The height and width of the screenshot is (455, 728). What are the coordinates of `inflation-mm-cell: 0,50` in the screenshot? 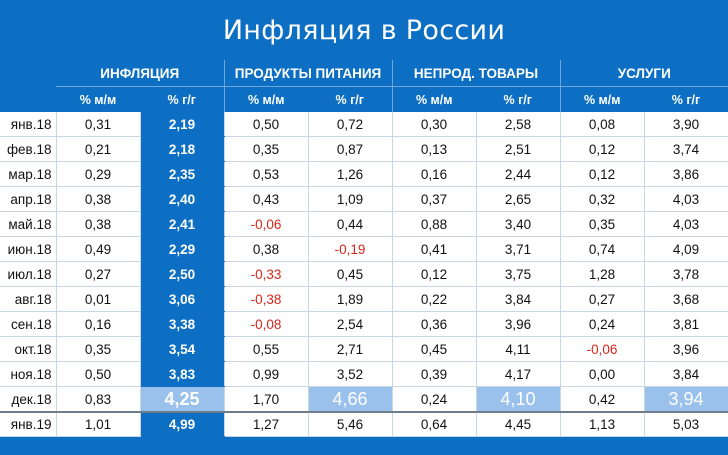 It's located at (98, 374).